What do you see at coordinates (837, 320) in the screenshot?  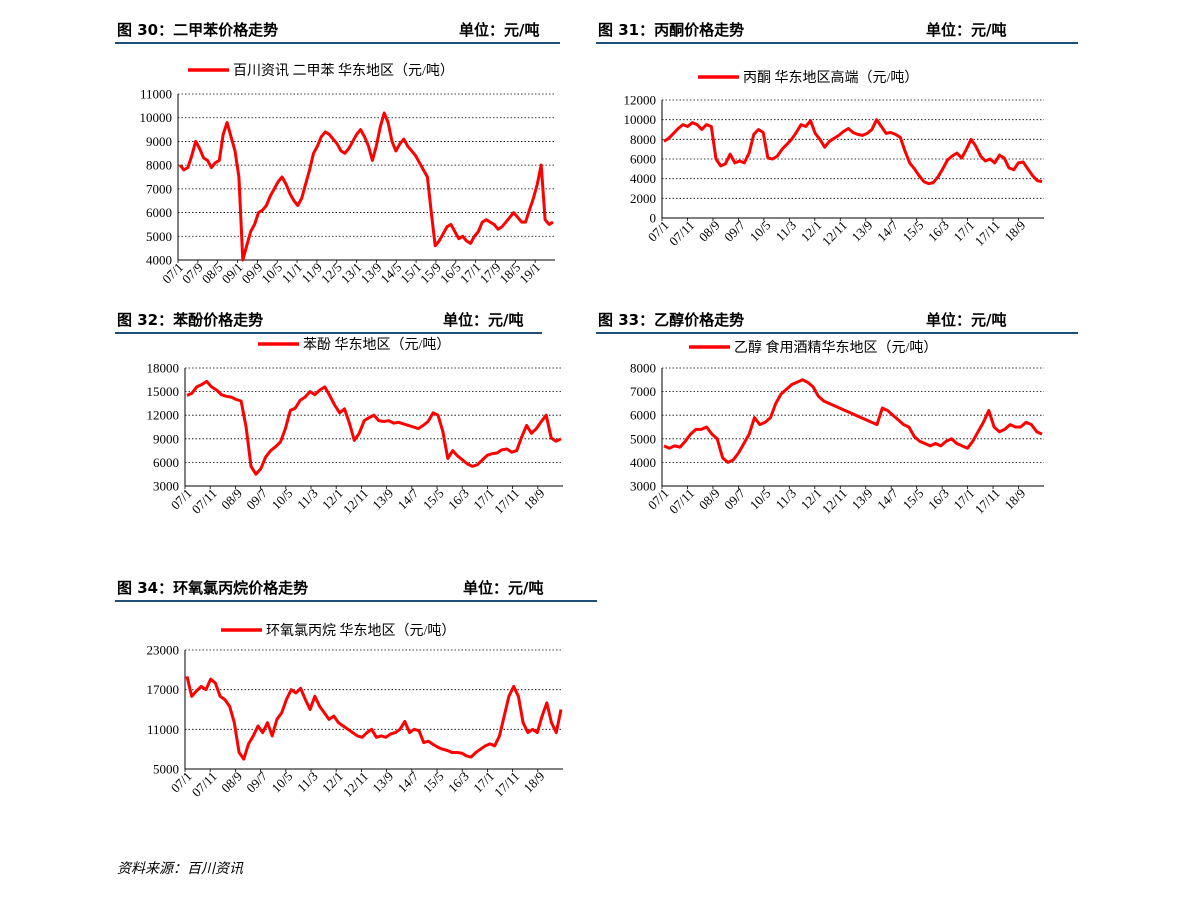 I see `panel-header: 图 33：乙醇价格走势 单位：元/吨` at bounding box center [837, 320].